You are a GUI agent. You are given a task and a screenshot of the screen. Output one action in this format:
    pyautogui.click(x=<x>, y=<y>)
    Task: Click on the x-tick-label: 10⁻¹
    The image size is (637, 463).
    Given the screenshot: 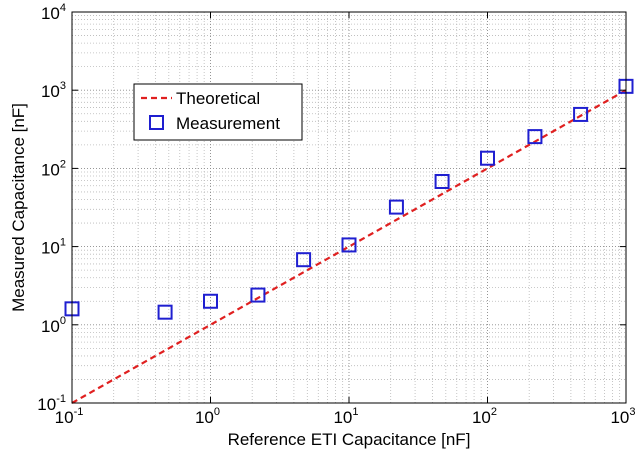 What is the action you would take?
    pyautogui.click(x=69, y=416)
    